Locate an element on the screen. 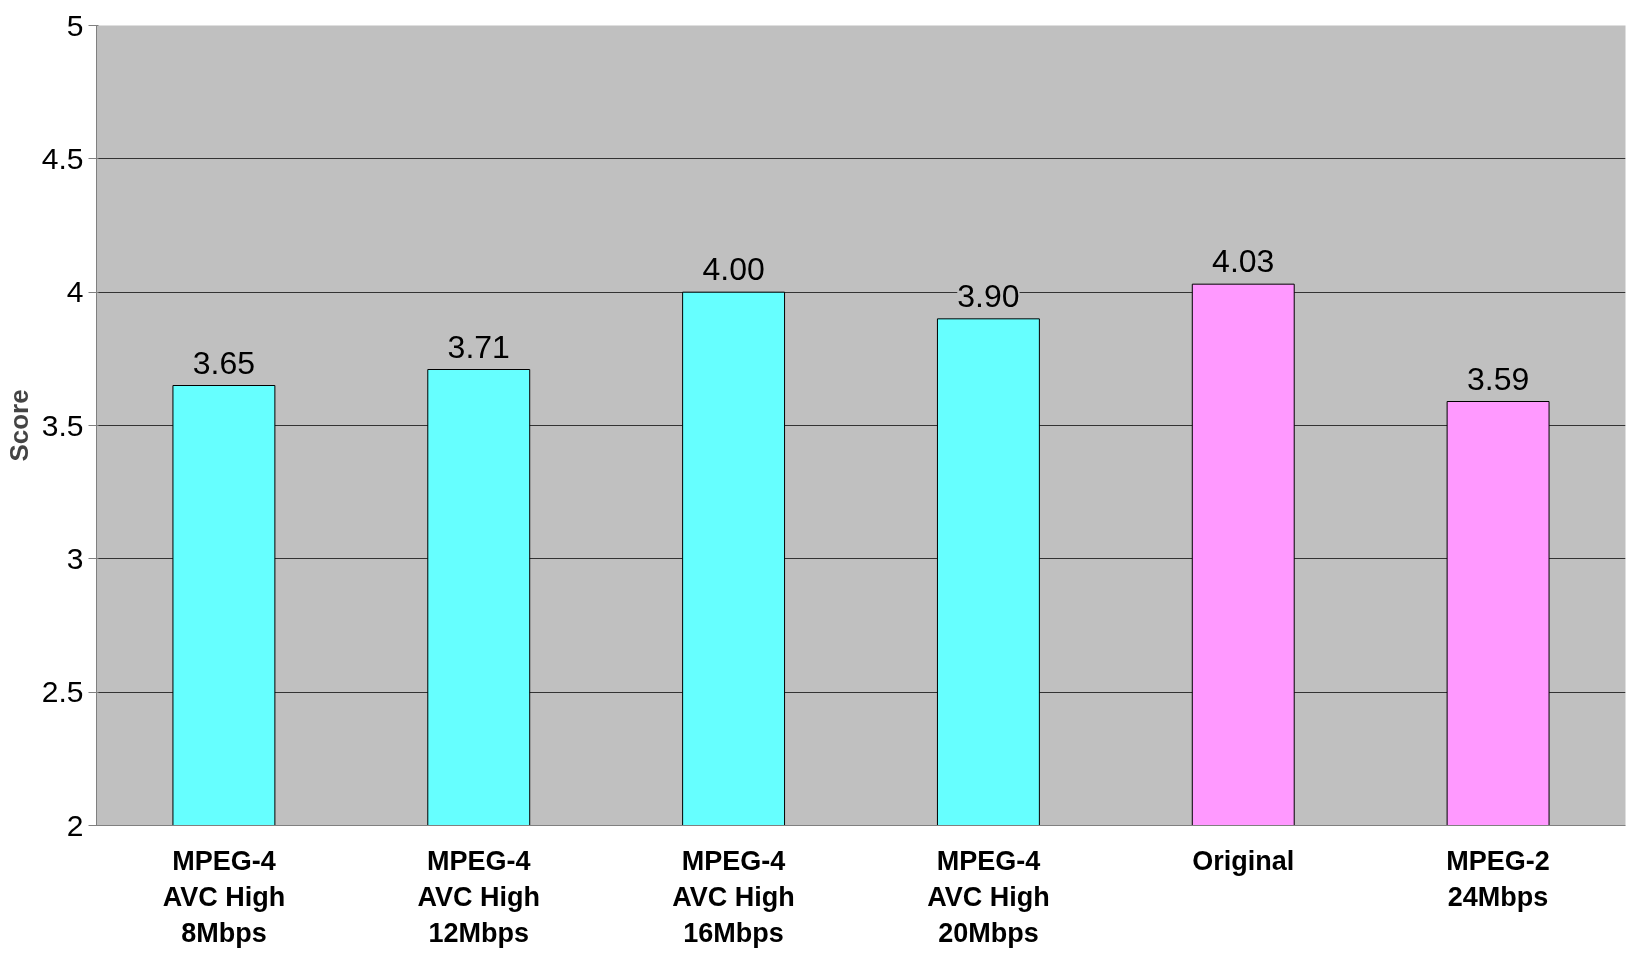 The image size is (1637, 959). data-label: 3.90 is located at coordinates (988, 295).